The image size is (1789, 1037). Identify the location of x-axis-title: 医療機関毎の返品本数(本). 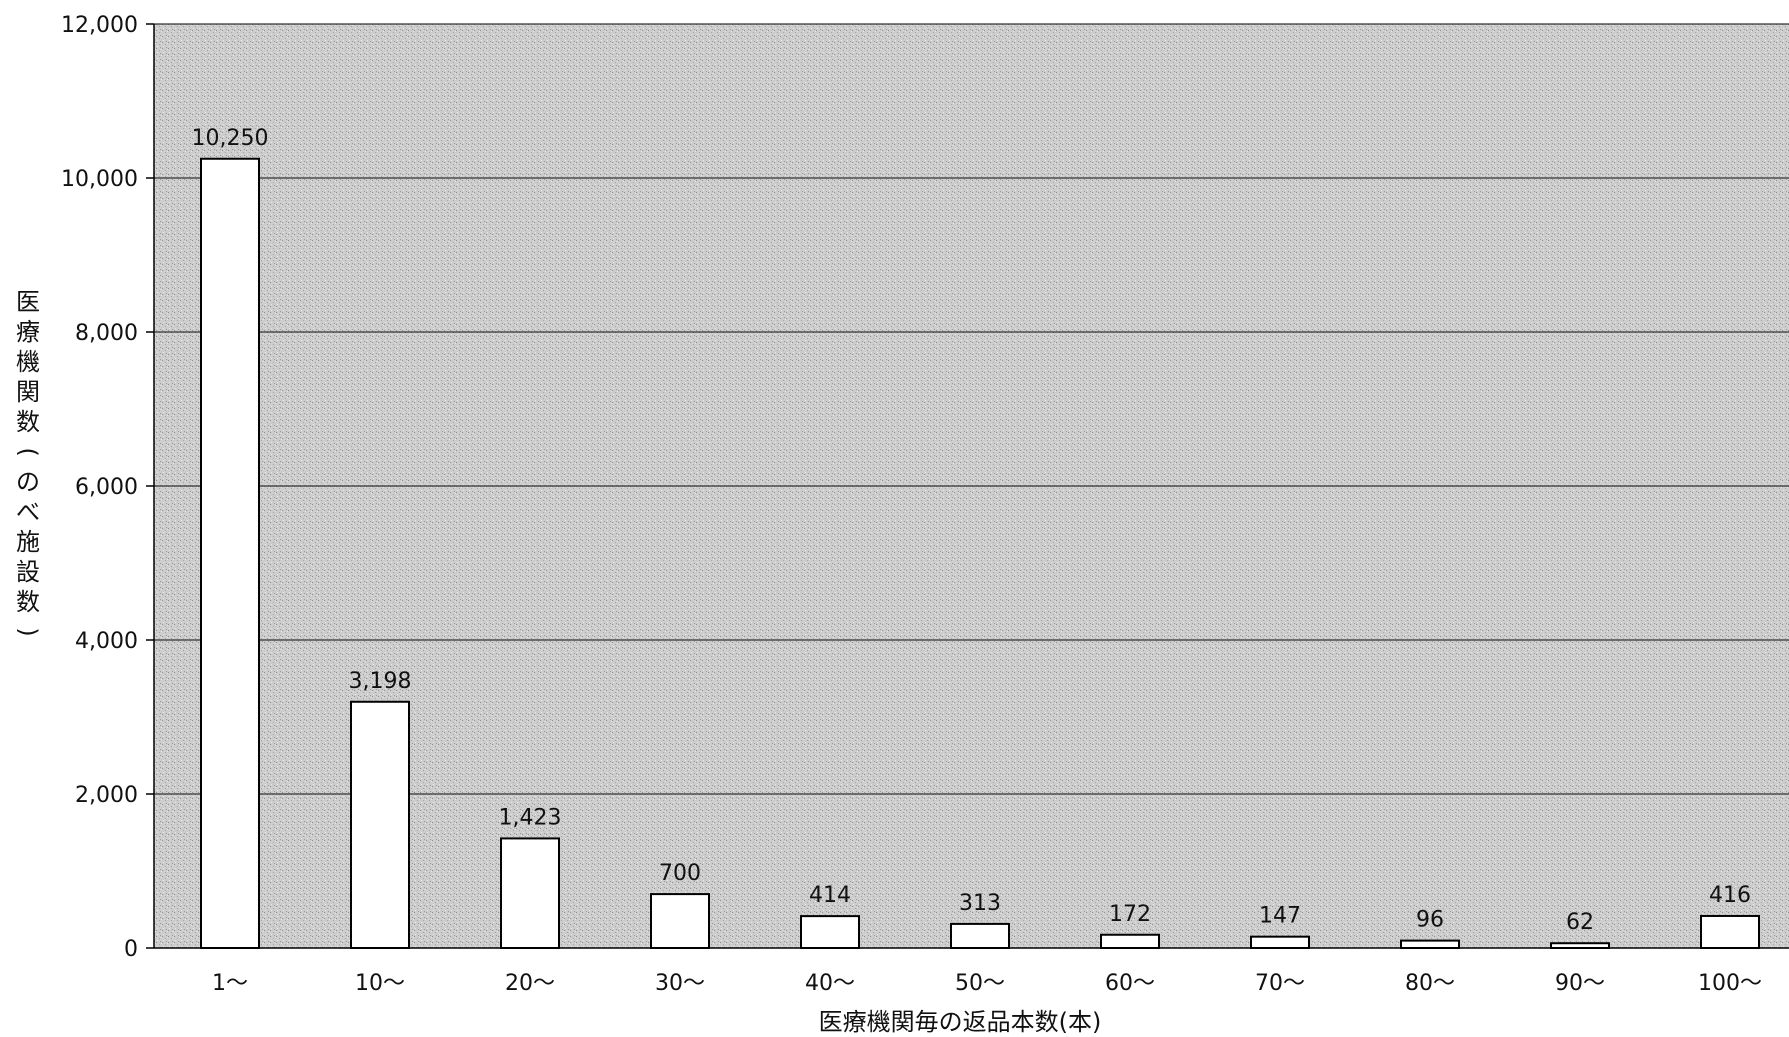
(960, 1022).